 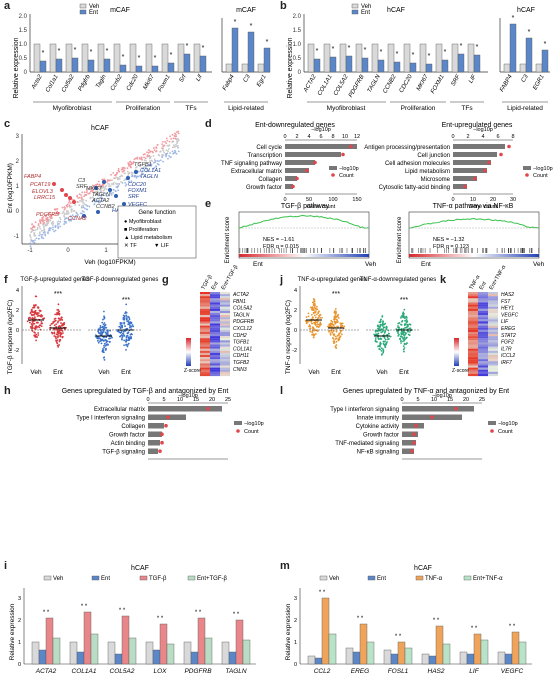 I want to click on gene-label: MKI67, so click(x=423, y=82).